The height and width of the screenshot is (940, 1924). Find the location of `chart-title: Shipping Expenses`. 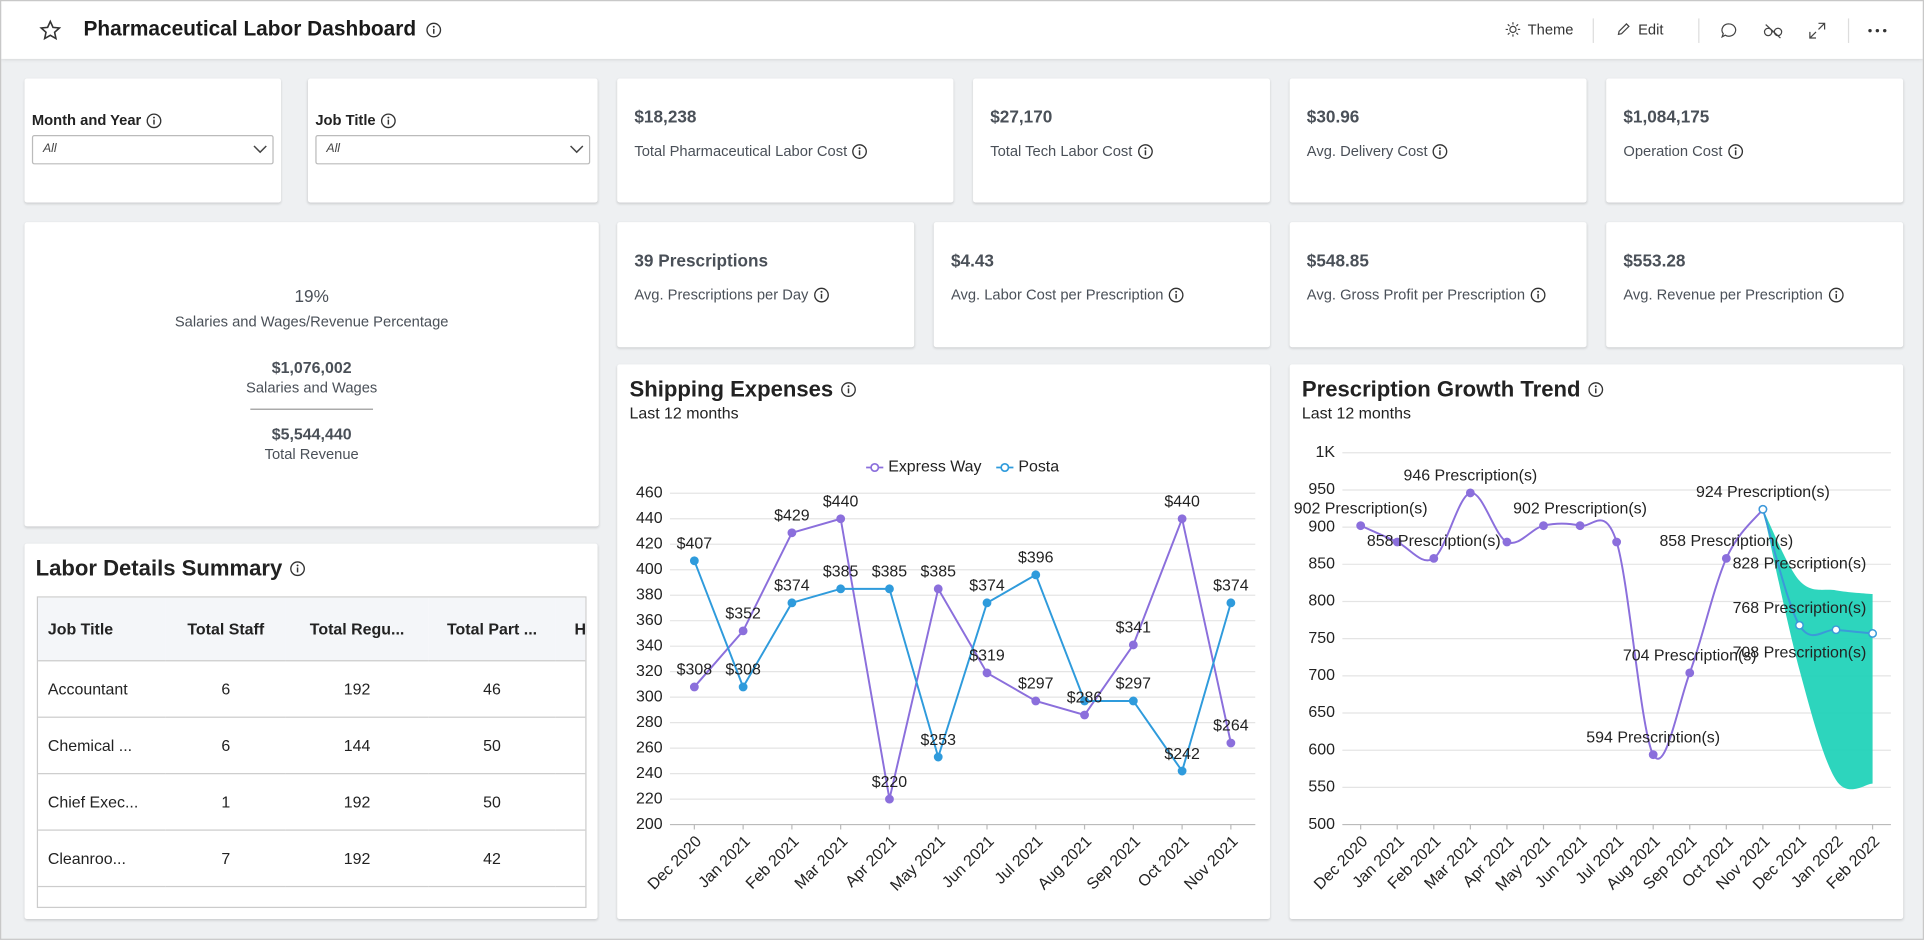

chart-title: Shipping Expenses is located at coordinates (742, 390).